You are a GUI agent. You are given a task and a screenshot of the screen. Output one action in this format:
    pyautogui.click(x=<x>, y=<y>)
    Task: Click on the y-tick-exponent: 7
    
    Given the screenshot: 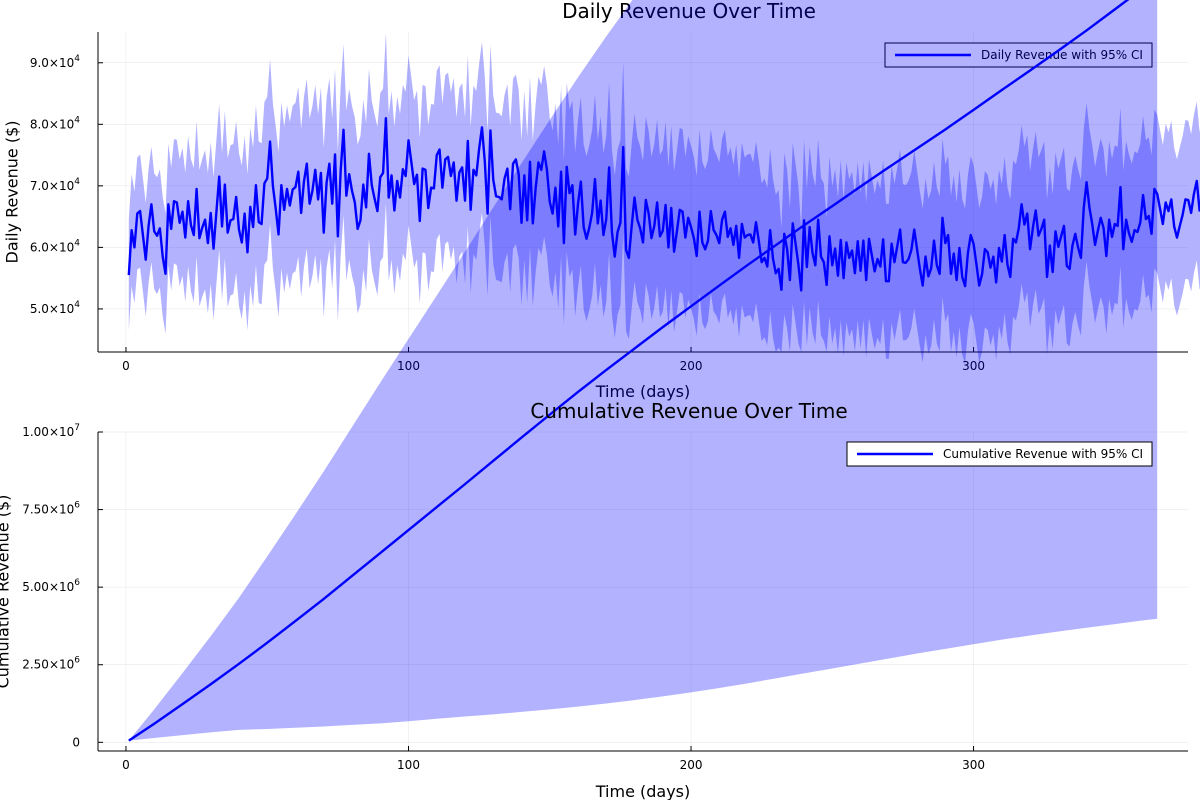 What is the action you would take?
    pyautogui.click(x=77, y=428)
    